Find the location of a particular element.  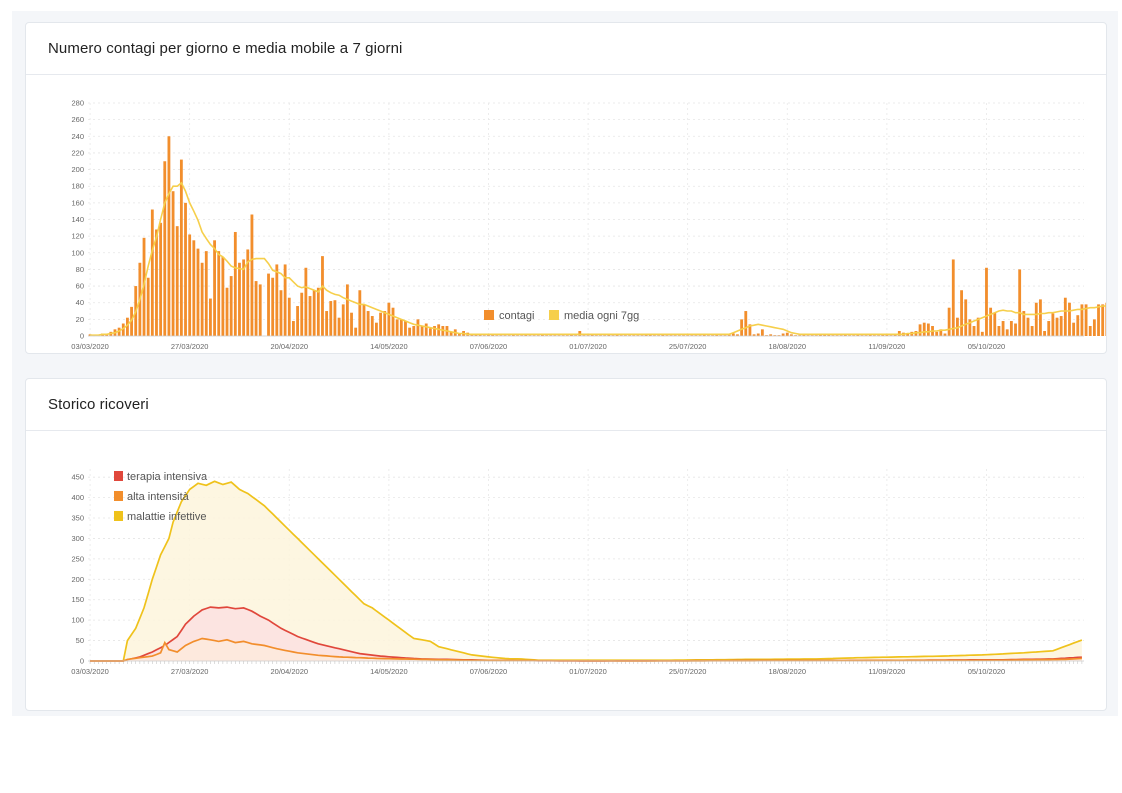

y-tick-label: 250 is located at coordinates (77, 558).